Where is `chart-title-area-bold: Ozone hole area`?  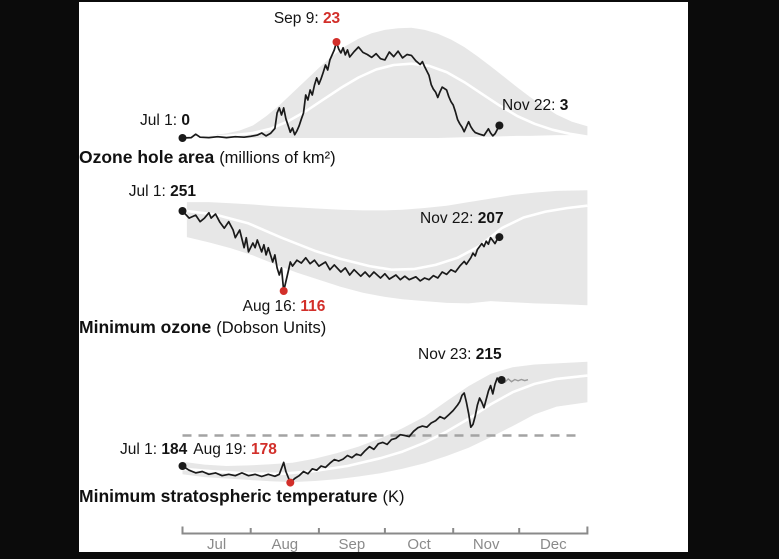
chart-title-area-bold: Ozone hole area is located at coordinates (147, 157).